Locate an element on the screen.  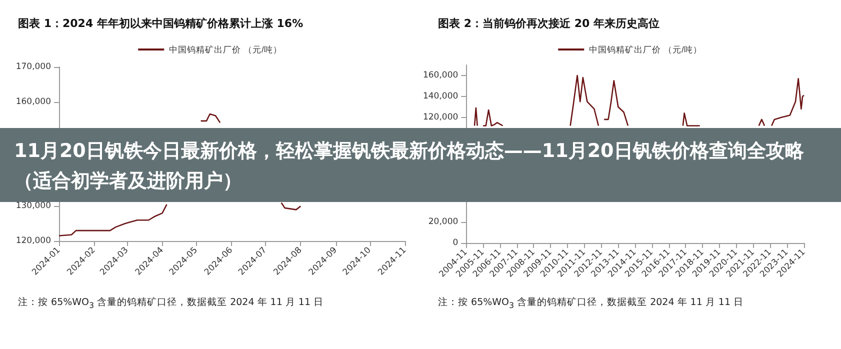
y-tick-label: 0 is located at coordinates (455, 243).